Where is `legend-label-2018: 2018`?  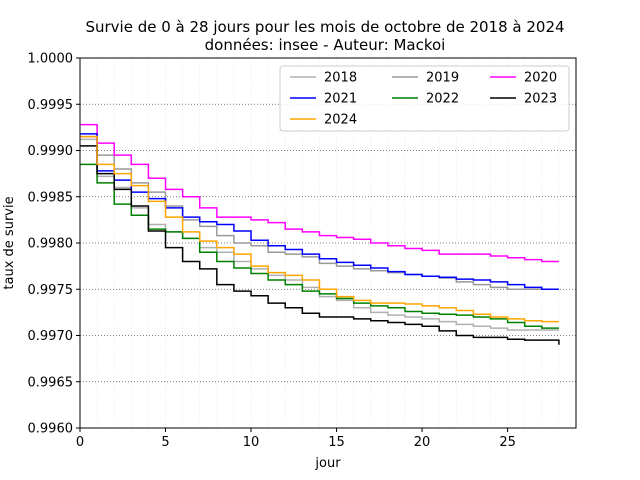 legend-label-2018: 2018 is located at coordinates (340, 78).